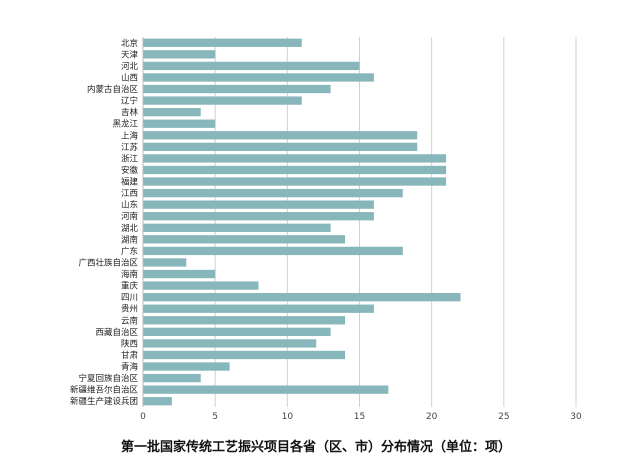 The width and height of the screenshot is (632, 471). Describe the element at coordinates (129, 101) in the screenshot. I see `category-label: 辽宁` at that location.